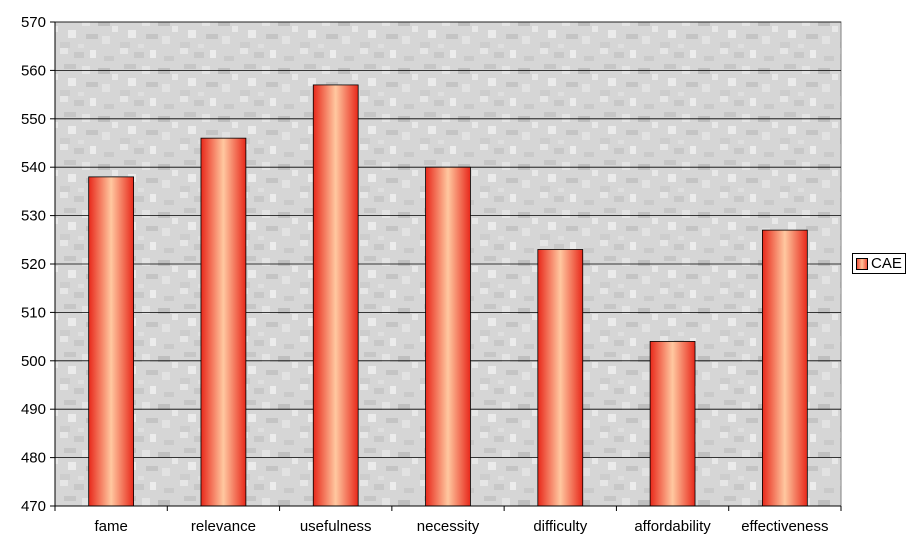 The height and width of the screenshot is (541, 912). What do you see at coordinates (33, 409) in the screenshot?
I see `y-tick-label: 490` at bounding box center [33, 409].